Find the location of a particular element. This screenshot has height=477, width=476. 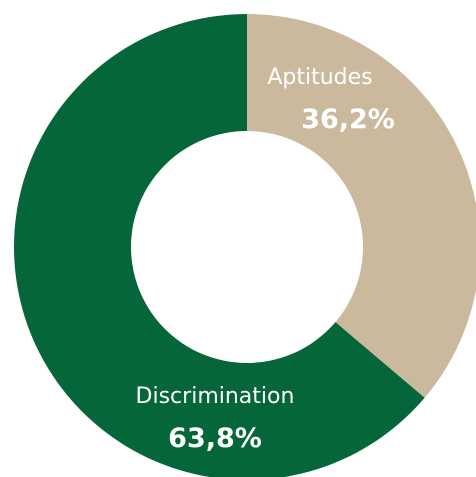

slice-value-discrimination: 63,8% is located at coordinates (215, 438).